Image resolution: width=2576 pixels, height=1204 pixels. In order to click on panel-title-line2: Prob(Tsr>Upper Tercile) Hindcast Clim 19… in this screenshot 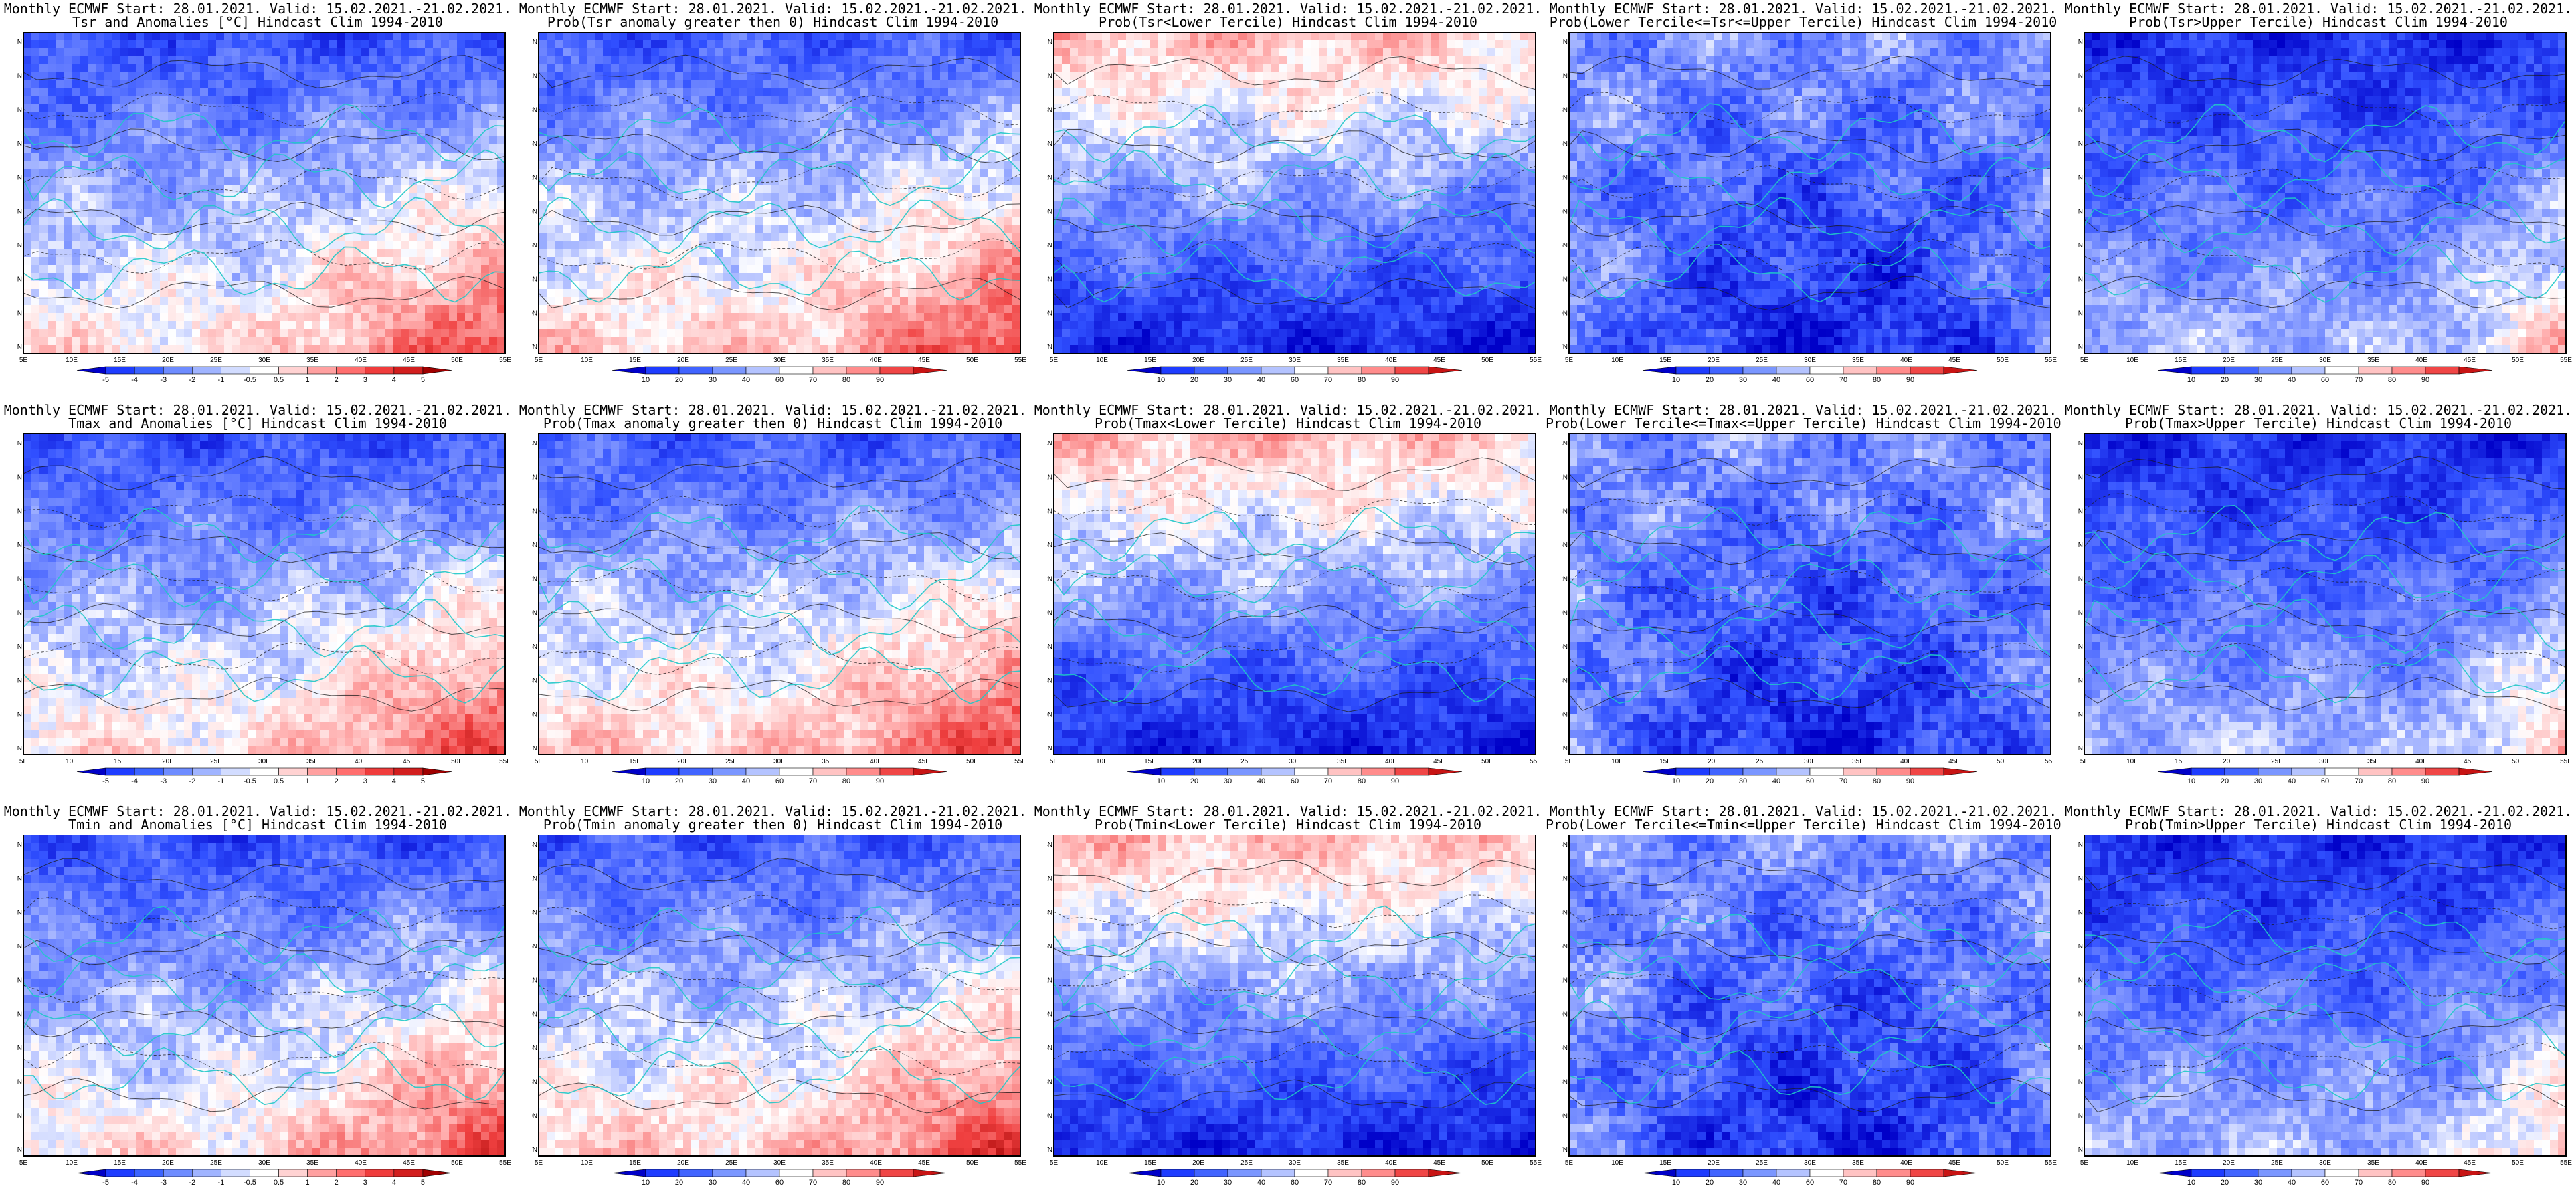, I will do `click(2318, 22)`.